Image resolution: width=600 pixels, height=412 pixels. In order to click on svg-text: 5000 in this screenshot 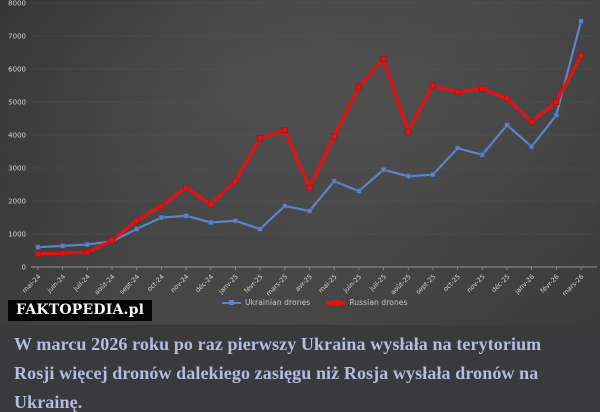, I will do `click(17, 103)`.